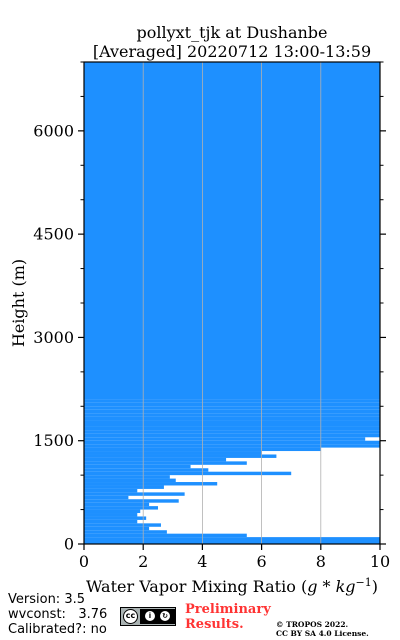 The height and width of the screenshot is (640, 400). What do you see at coordinates (202, 561) in the screenshot?
I see `x-tick-label: 4` at bounding box center [202, 561].